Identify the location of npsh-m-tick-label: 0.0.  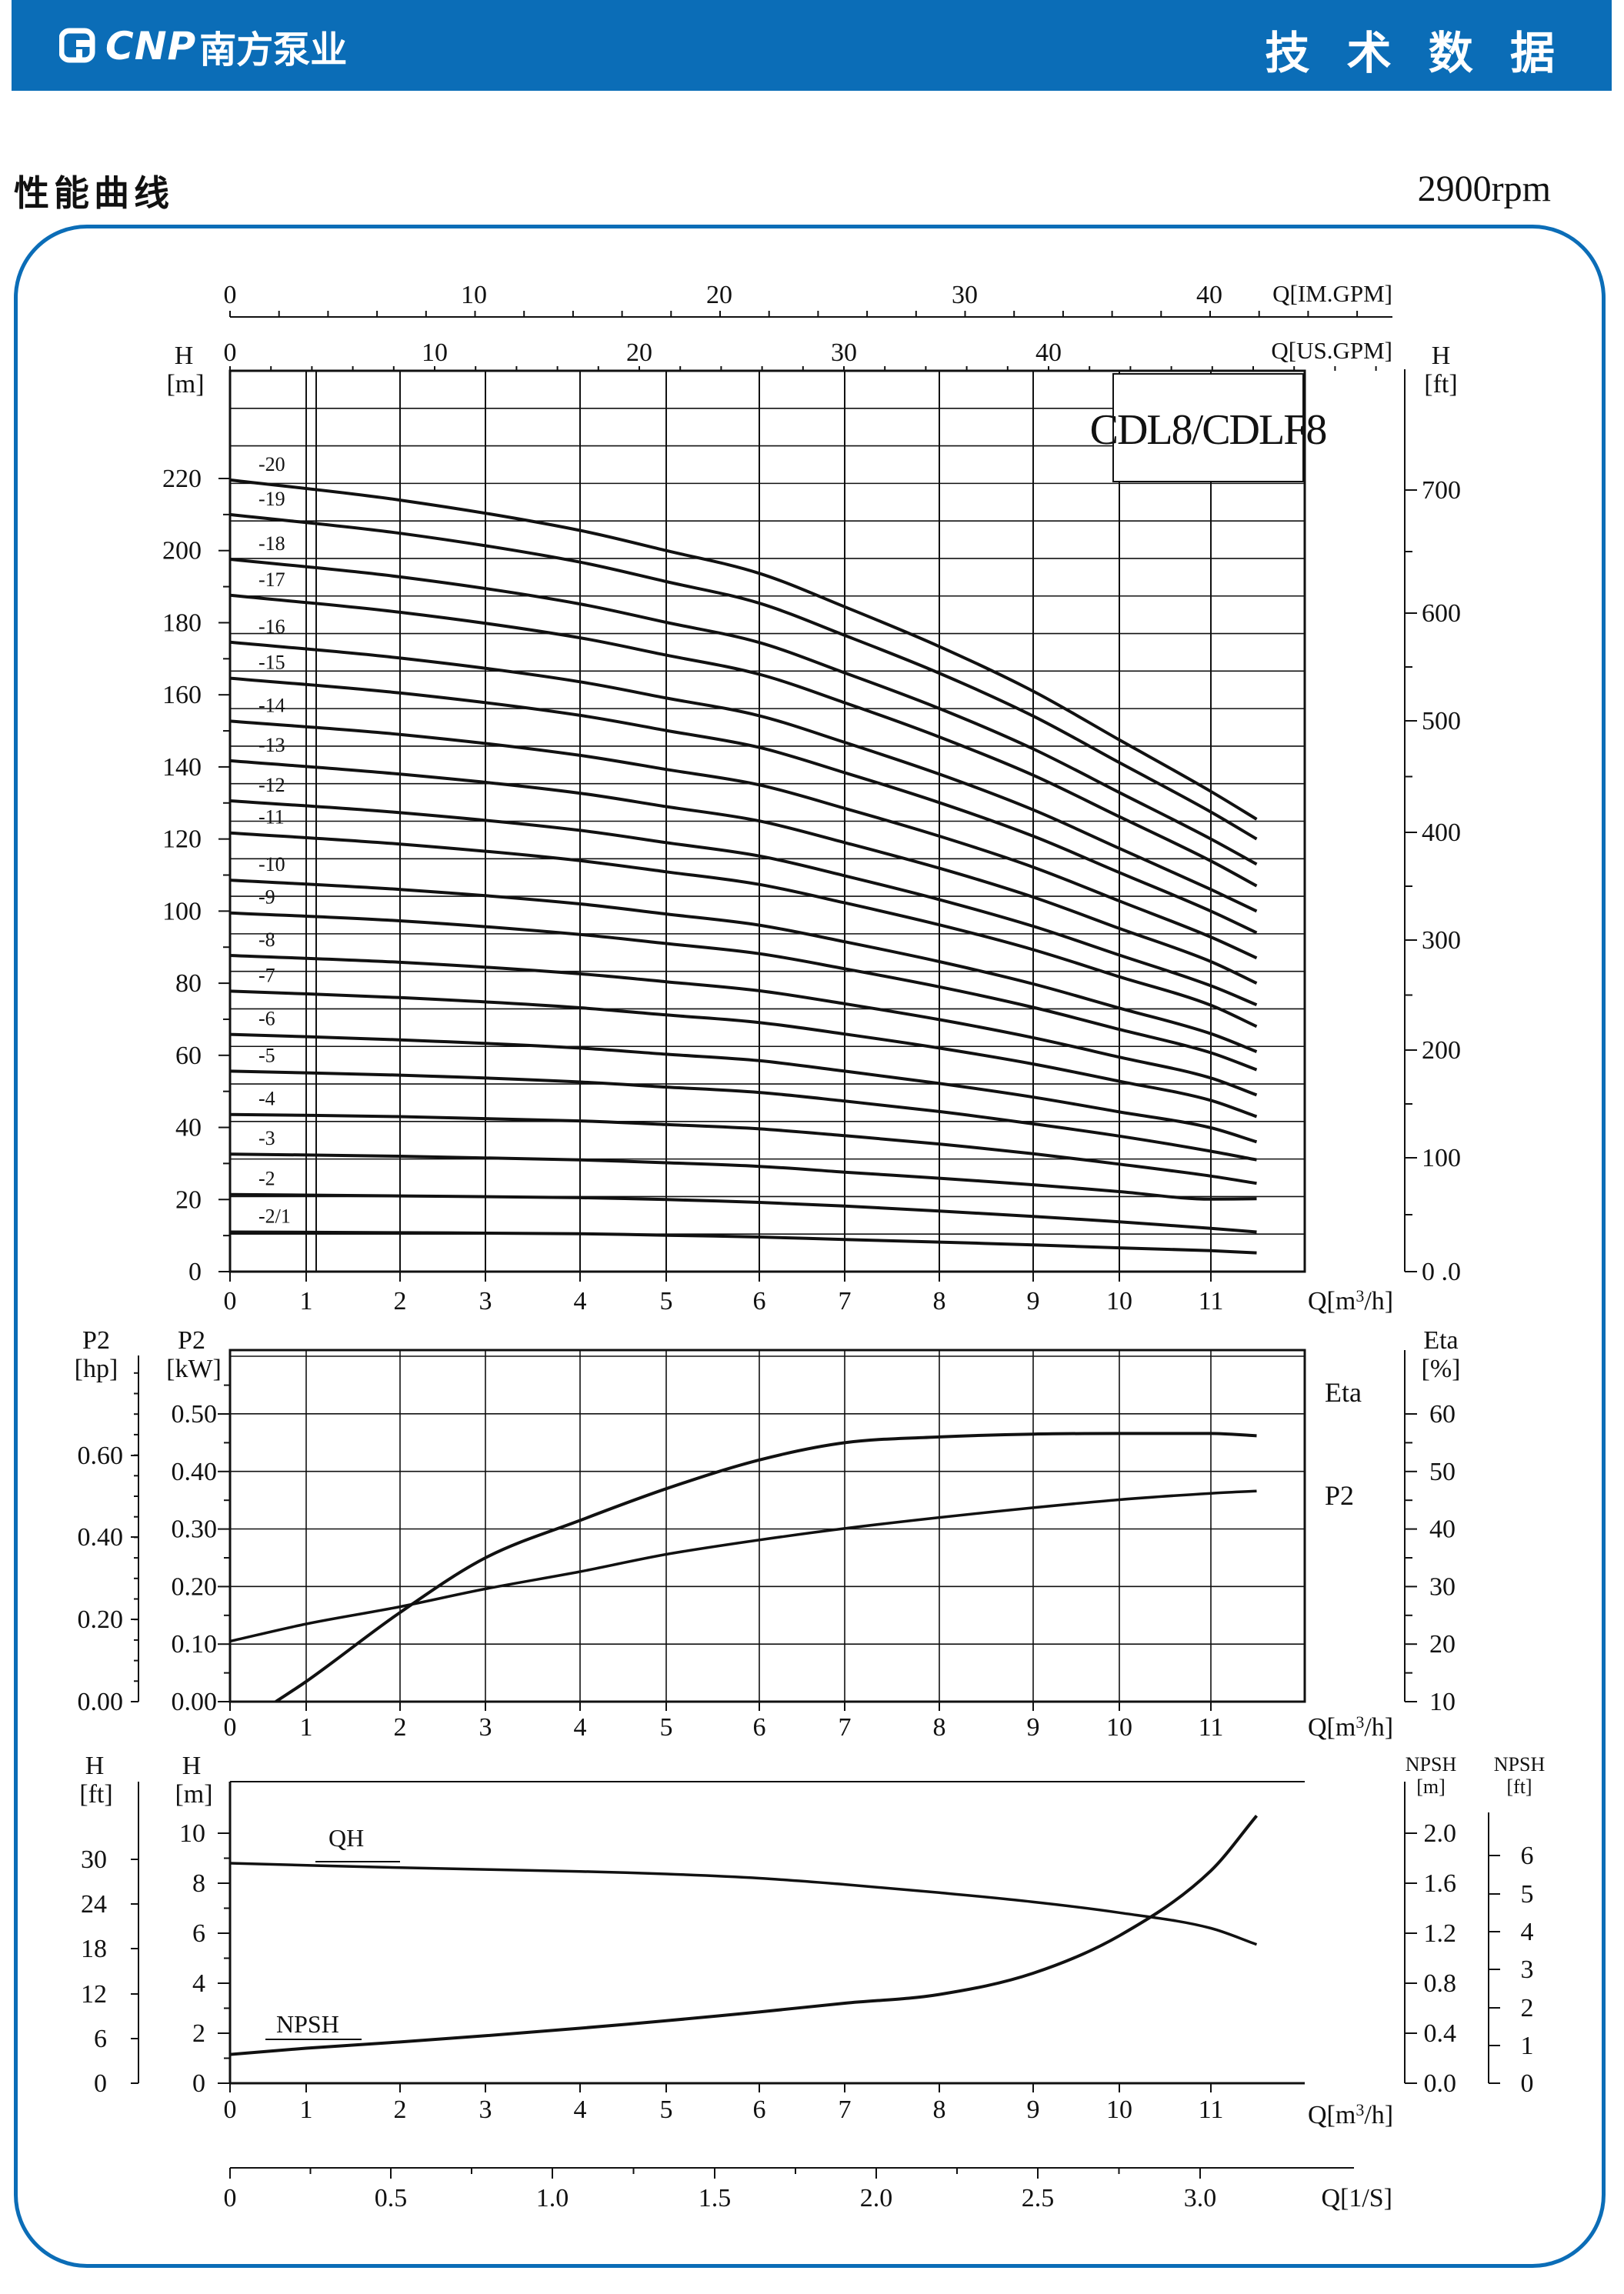
(1440, 2083).